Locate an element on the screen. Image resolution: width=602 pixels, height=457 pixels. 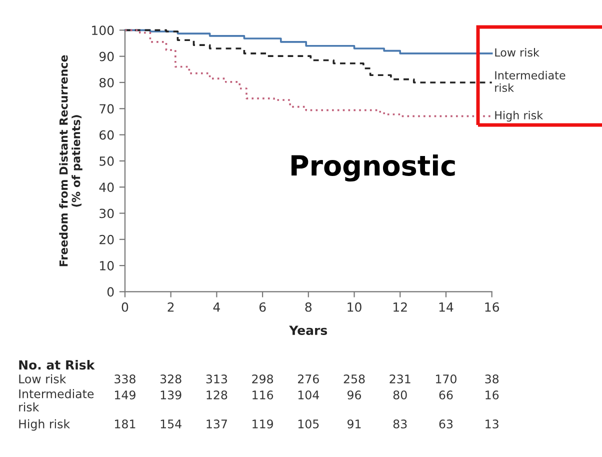
text: 313 is located at coordinates (217, 379).